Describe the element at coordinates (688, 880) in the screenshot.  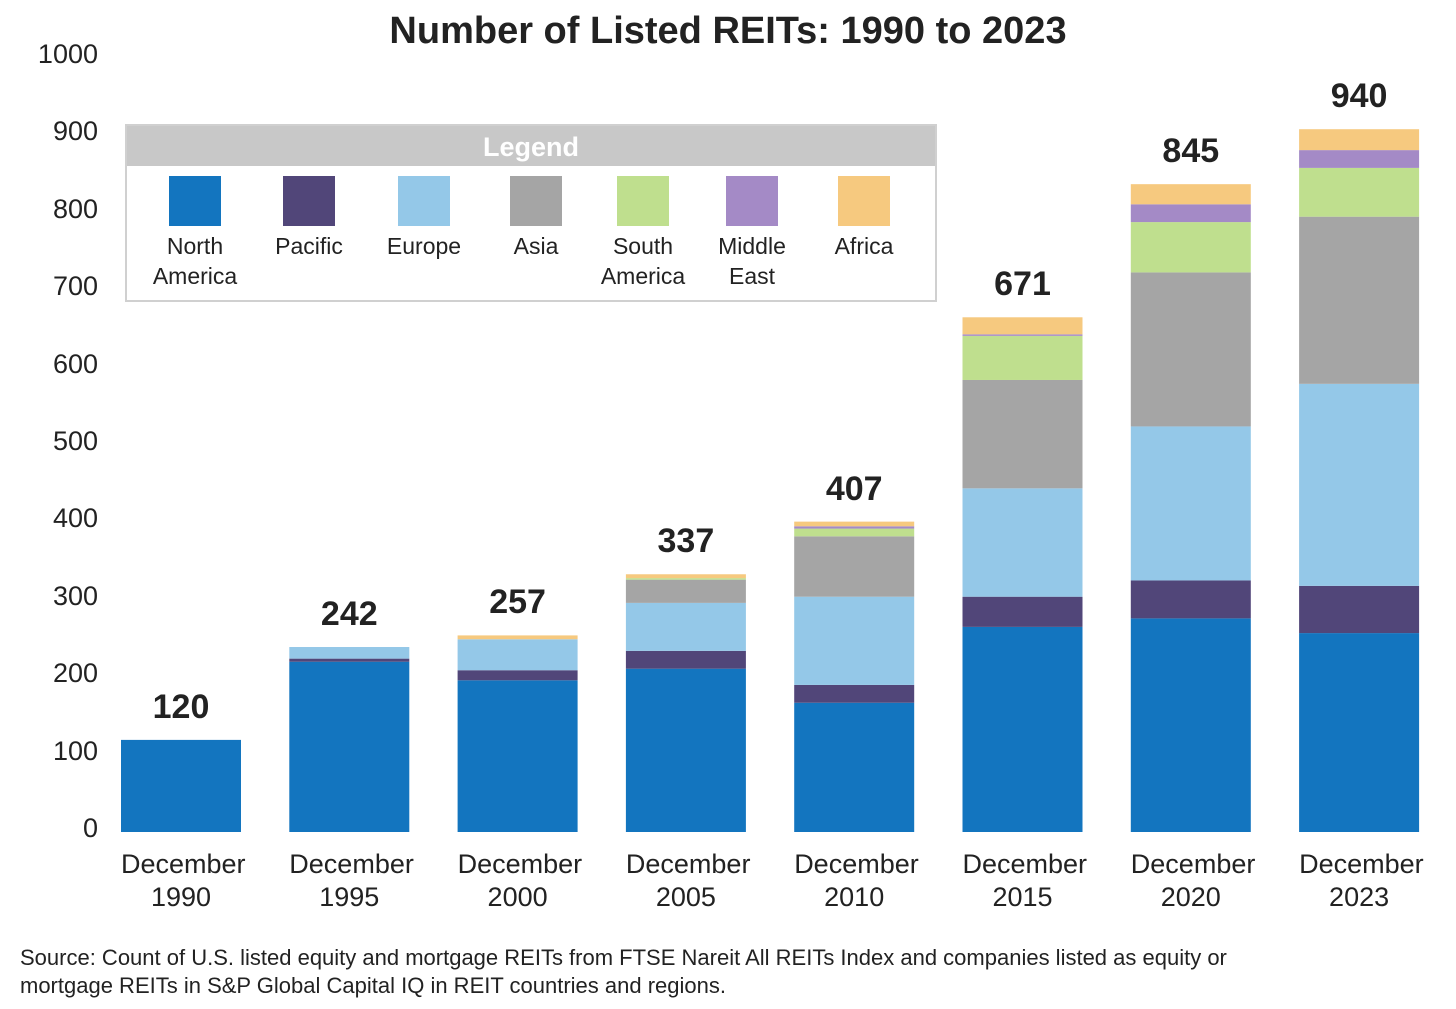
I see `x-tick-label: December 2005` at that location.